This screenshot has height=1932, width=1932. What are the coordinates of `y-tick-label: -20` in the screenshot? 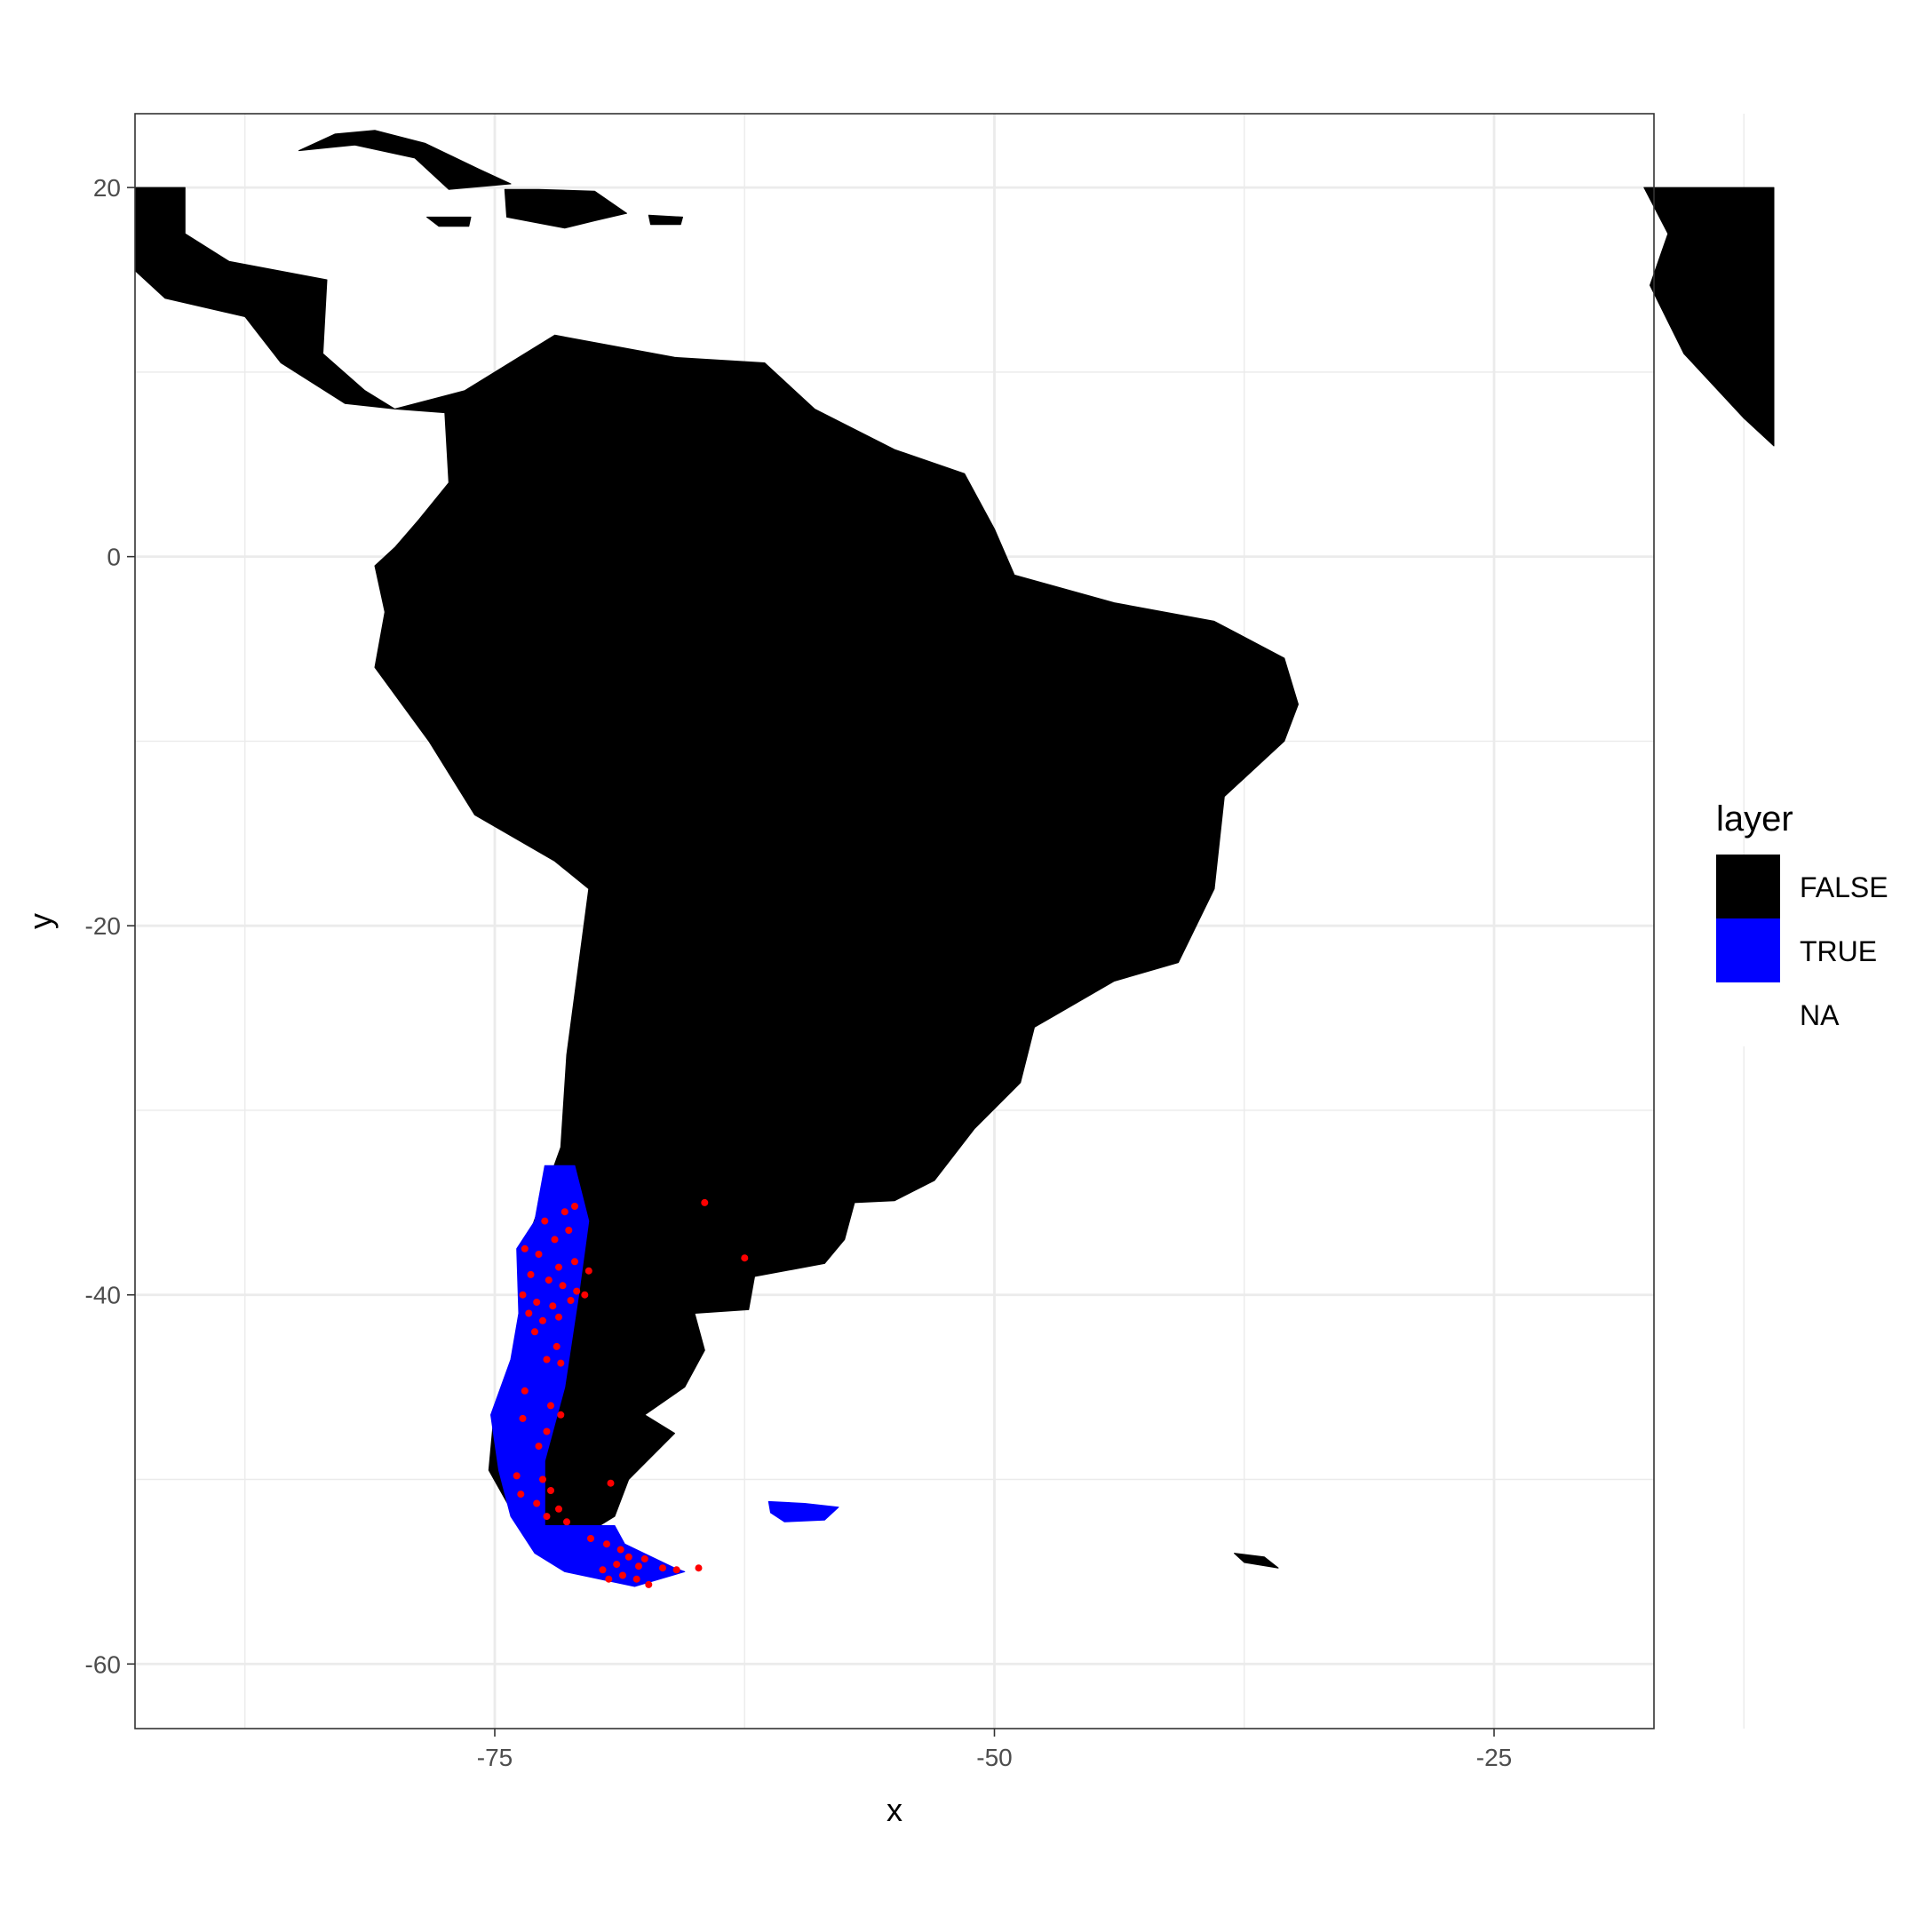 It's located at (103, 926).